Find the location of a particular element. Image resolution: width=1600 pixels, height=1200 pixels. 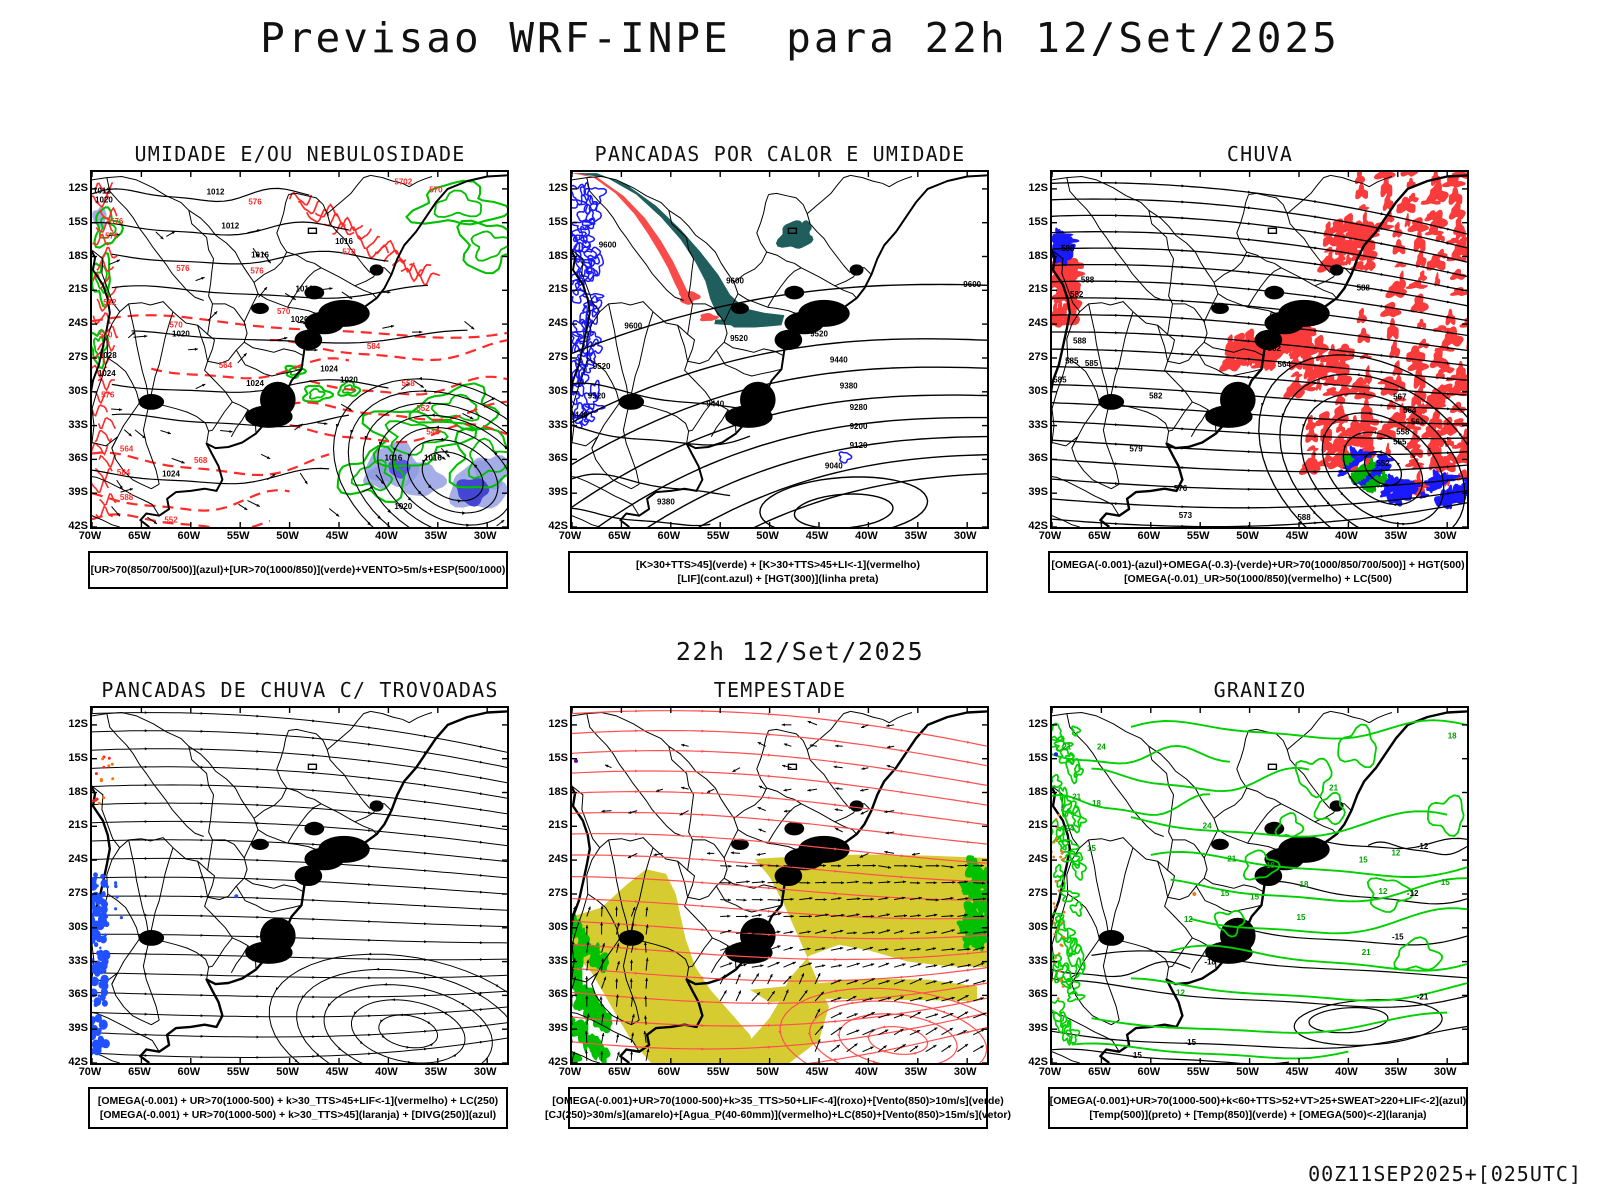

panel-title-chuva: CHUVA is located at coordinates (1260, 154).